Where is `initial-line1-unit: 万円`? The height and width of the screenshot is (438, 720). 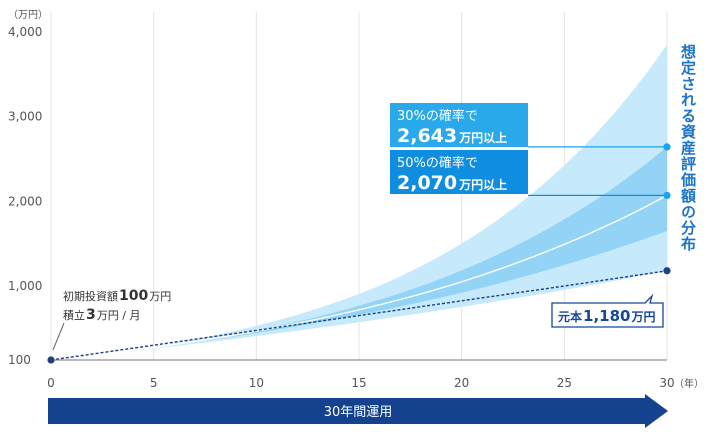
initial-line1-unit: 万円 is located at coordinates (160, 296).